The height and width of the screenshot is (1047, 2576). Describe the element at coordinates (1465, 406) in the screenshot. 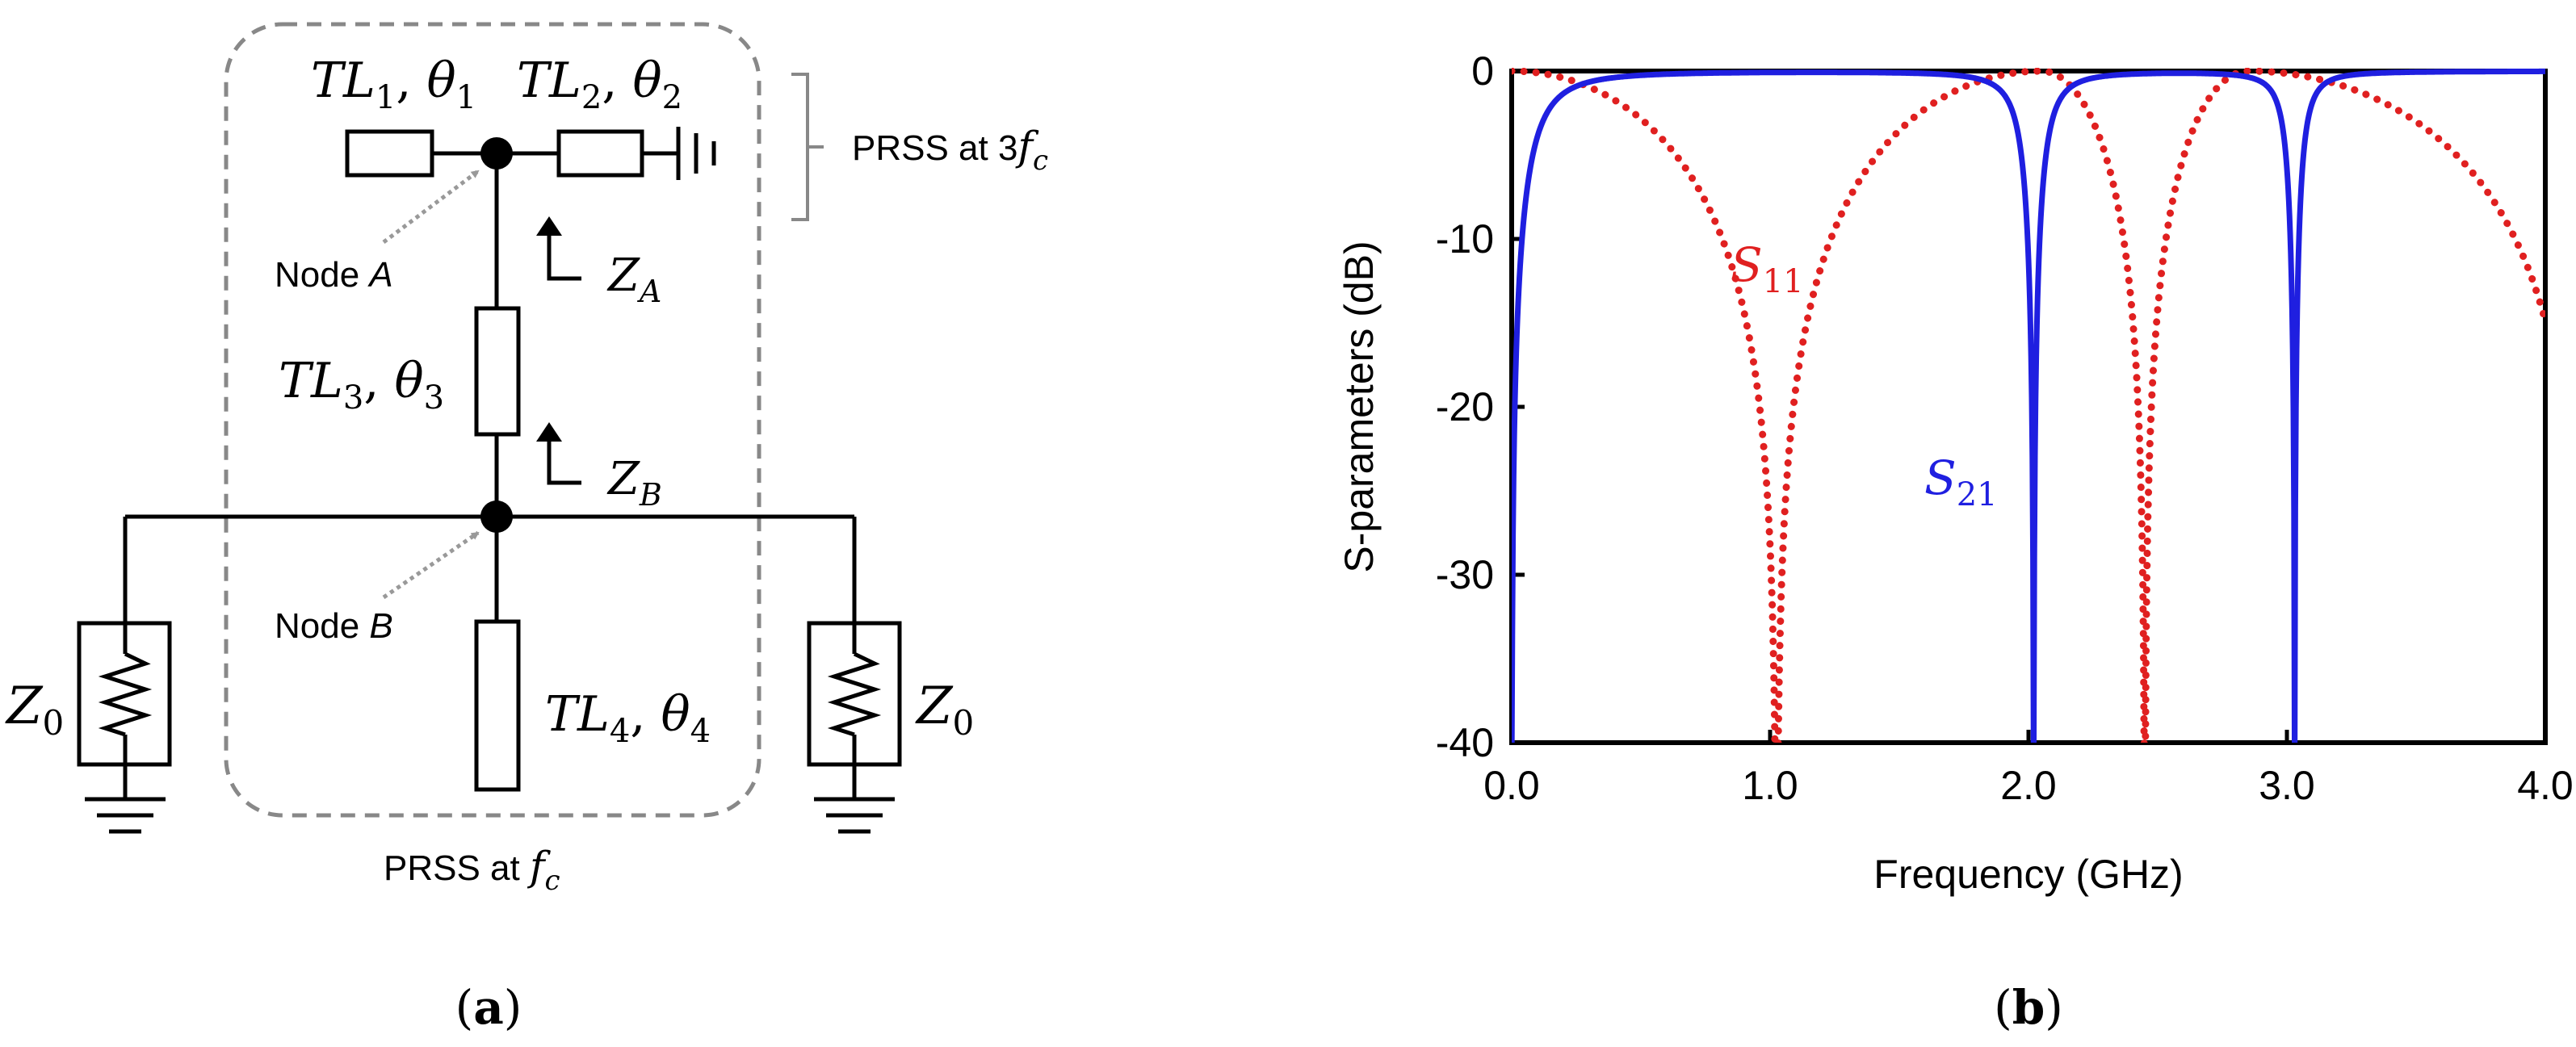

I see `y-tick-label: -20` at that location.